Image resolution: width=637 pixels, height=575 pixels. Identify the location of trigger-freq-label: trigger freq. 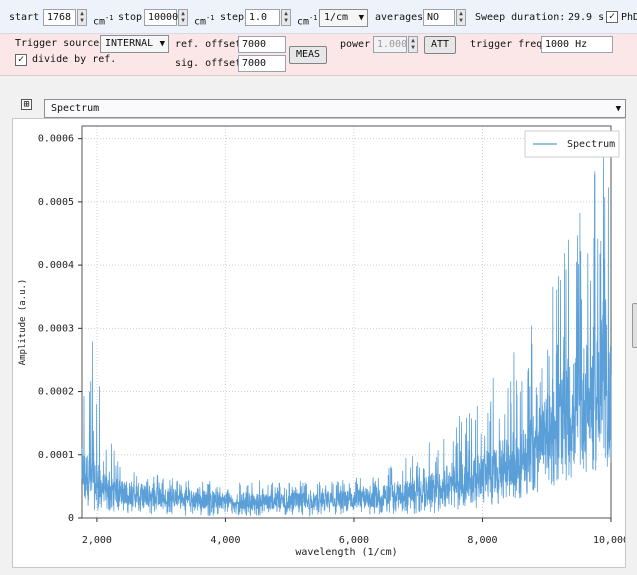
(506, 44).